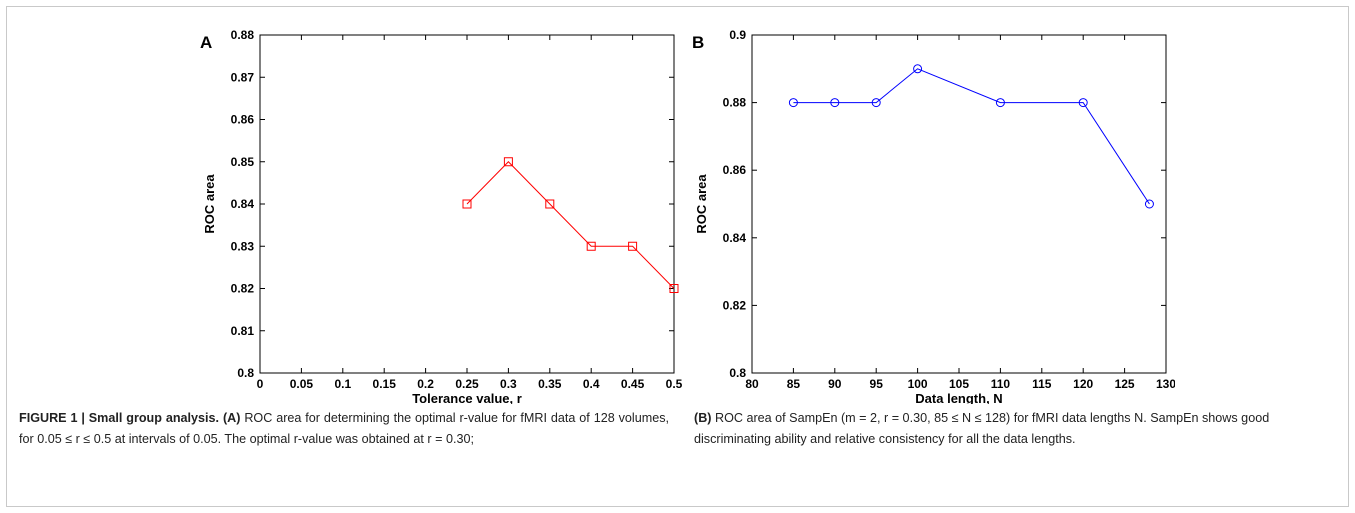  What do you see at coordinates (243, 162) in the screenshot?
I see `charta-ytick-label: 0.85` at bounding box center [243, 162].